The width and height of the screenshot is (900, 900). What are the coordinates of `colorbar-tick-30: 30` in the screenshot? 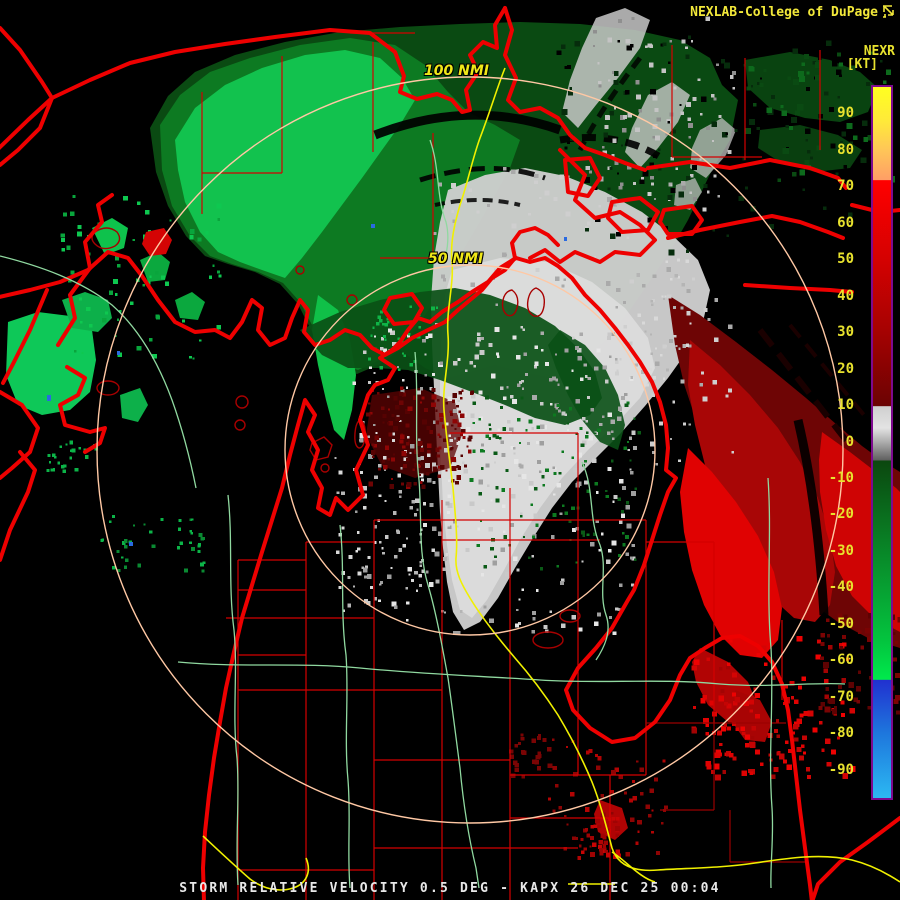 It's located at (845, 332).